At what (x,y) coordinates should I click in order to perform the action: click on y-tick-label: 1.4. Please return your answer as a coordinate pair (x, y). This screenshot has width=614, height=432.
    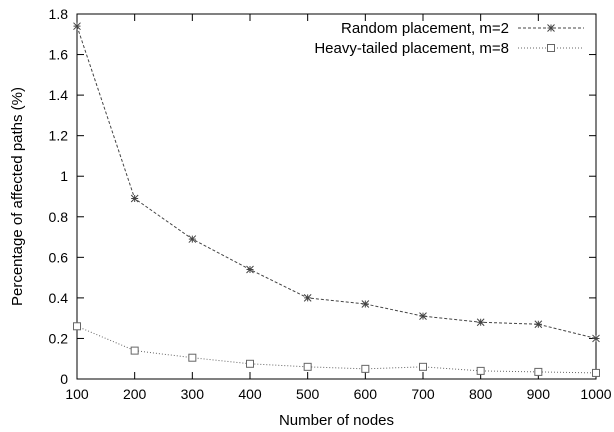
    Looking at the image, I should click on (59, 95).